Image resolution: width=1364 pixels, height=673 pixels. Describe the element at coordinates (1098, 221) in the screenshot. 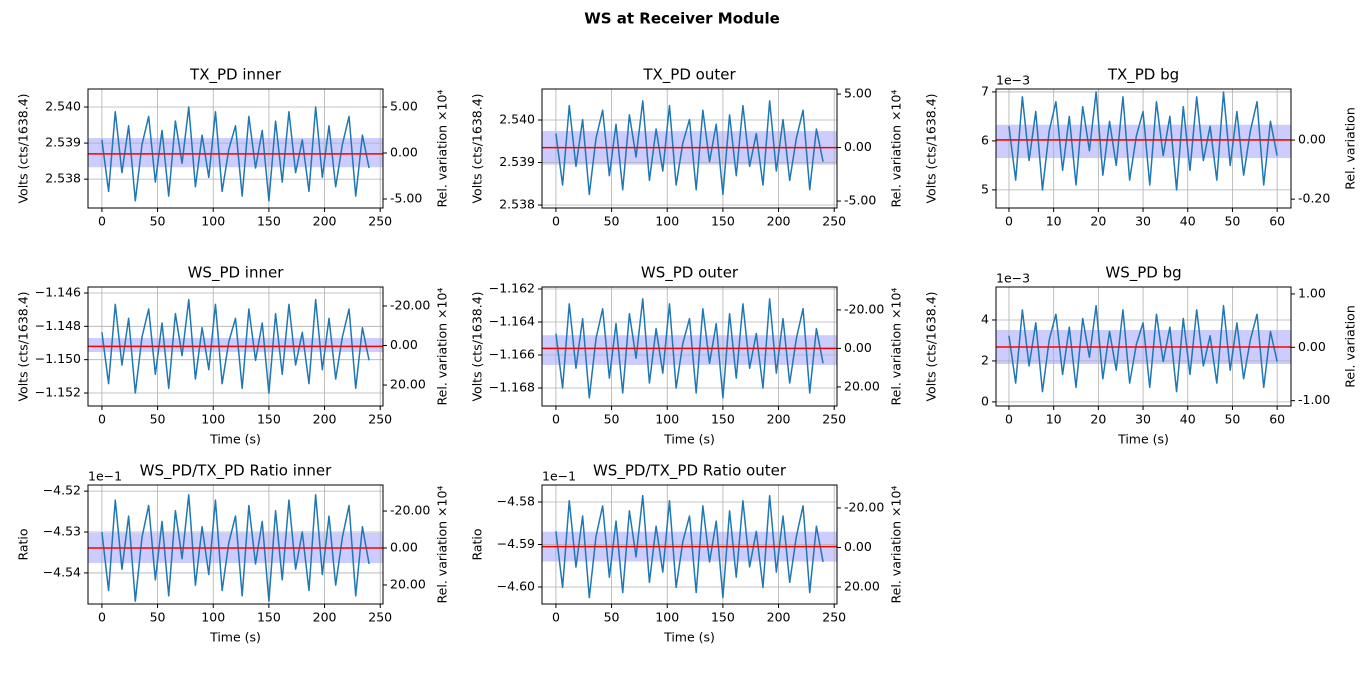

I see `x-tick-label: 20` at that location.